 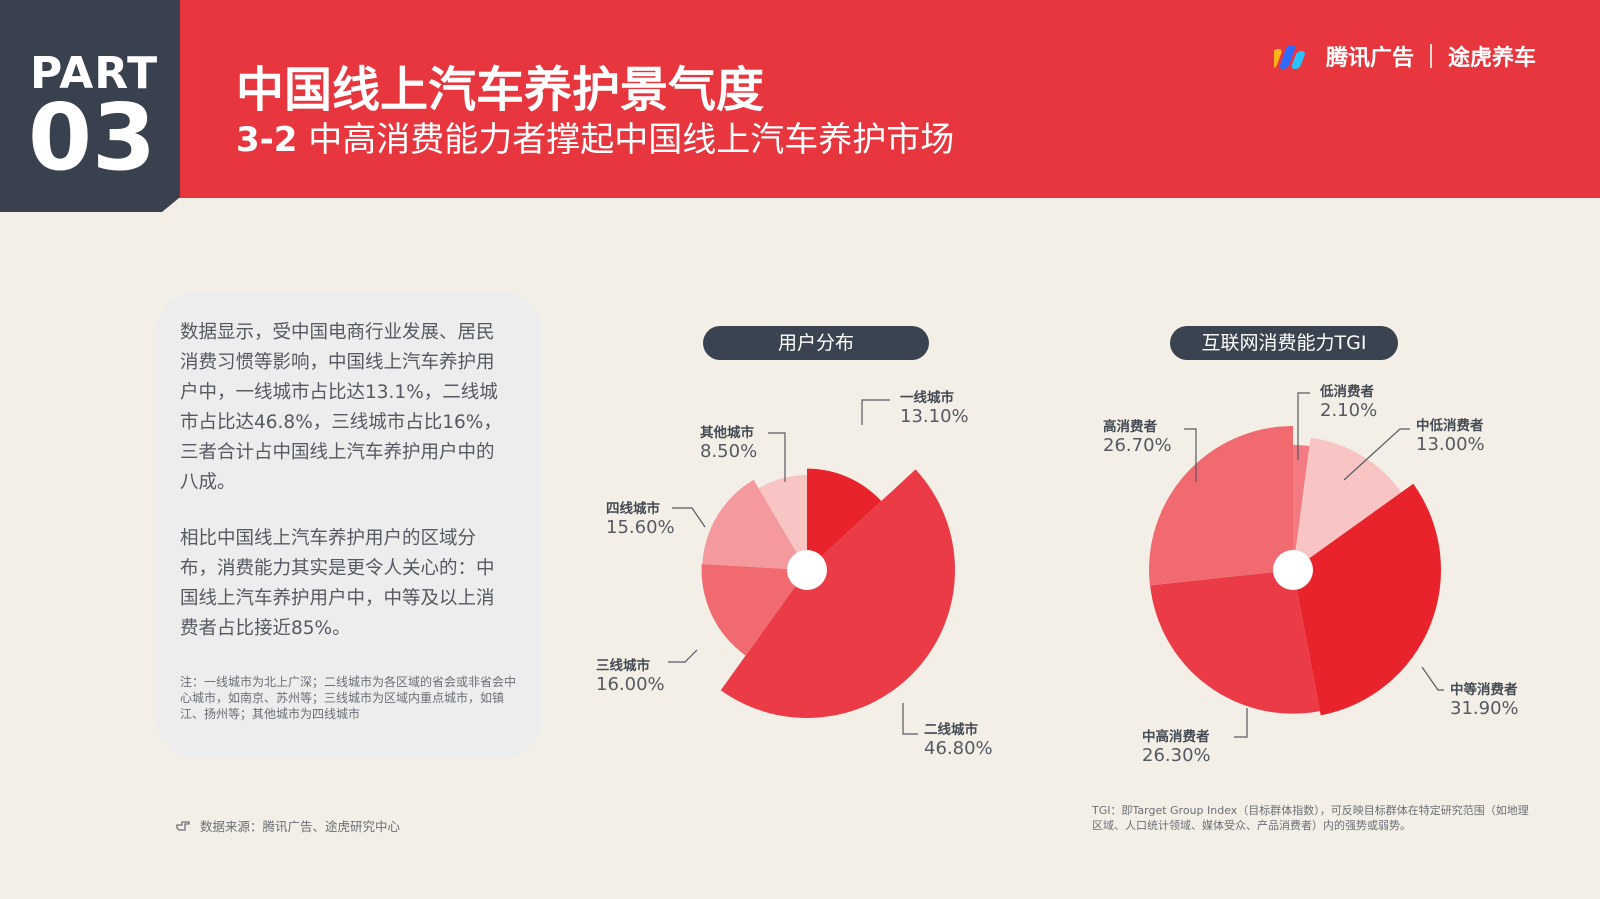 What do you see at coordinates (1176, 755) in the screenshot?
I see `slice-value: 26.30%` at bounding box center [1176, 755].